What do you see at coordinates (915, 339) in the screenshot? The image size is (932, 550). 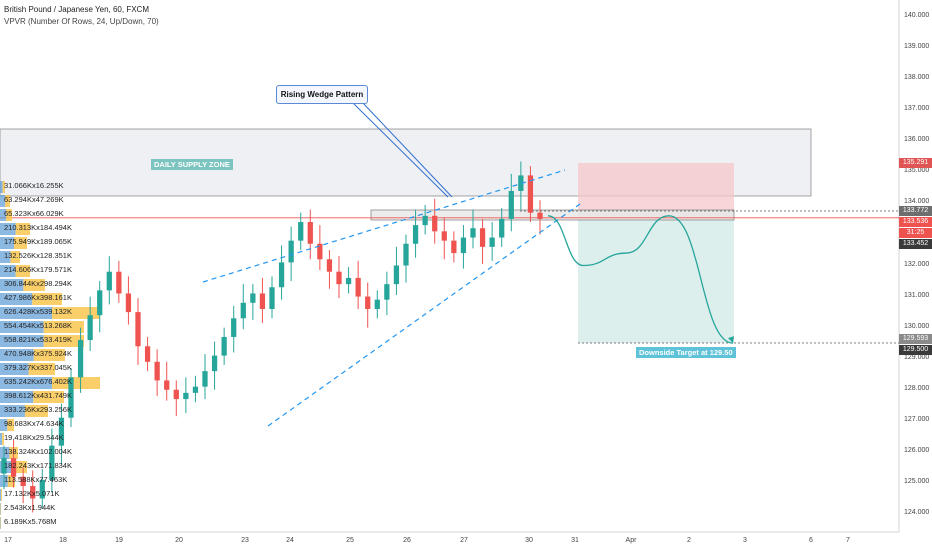 I see `target-high-badge: 129.593` at bounding box center [915, 339].